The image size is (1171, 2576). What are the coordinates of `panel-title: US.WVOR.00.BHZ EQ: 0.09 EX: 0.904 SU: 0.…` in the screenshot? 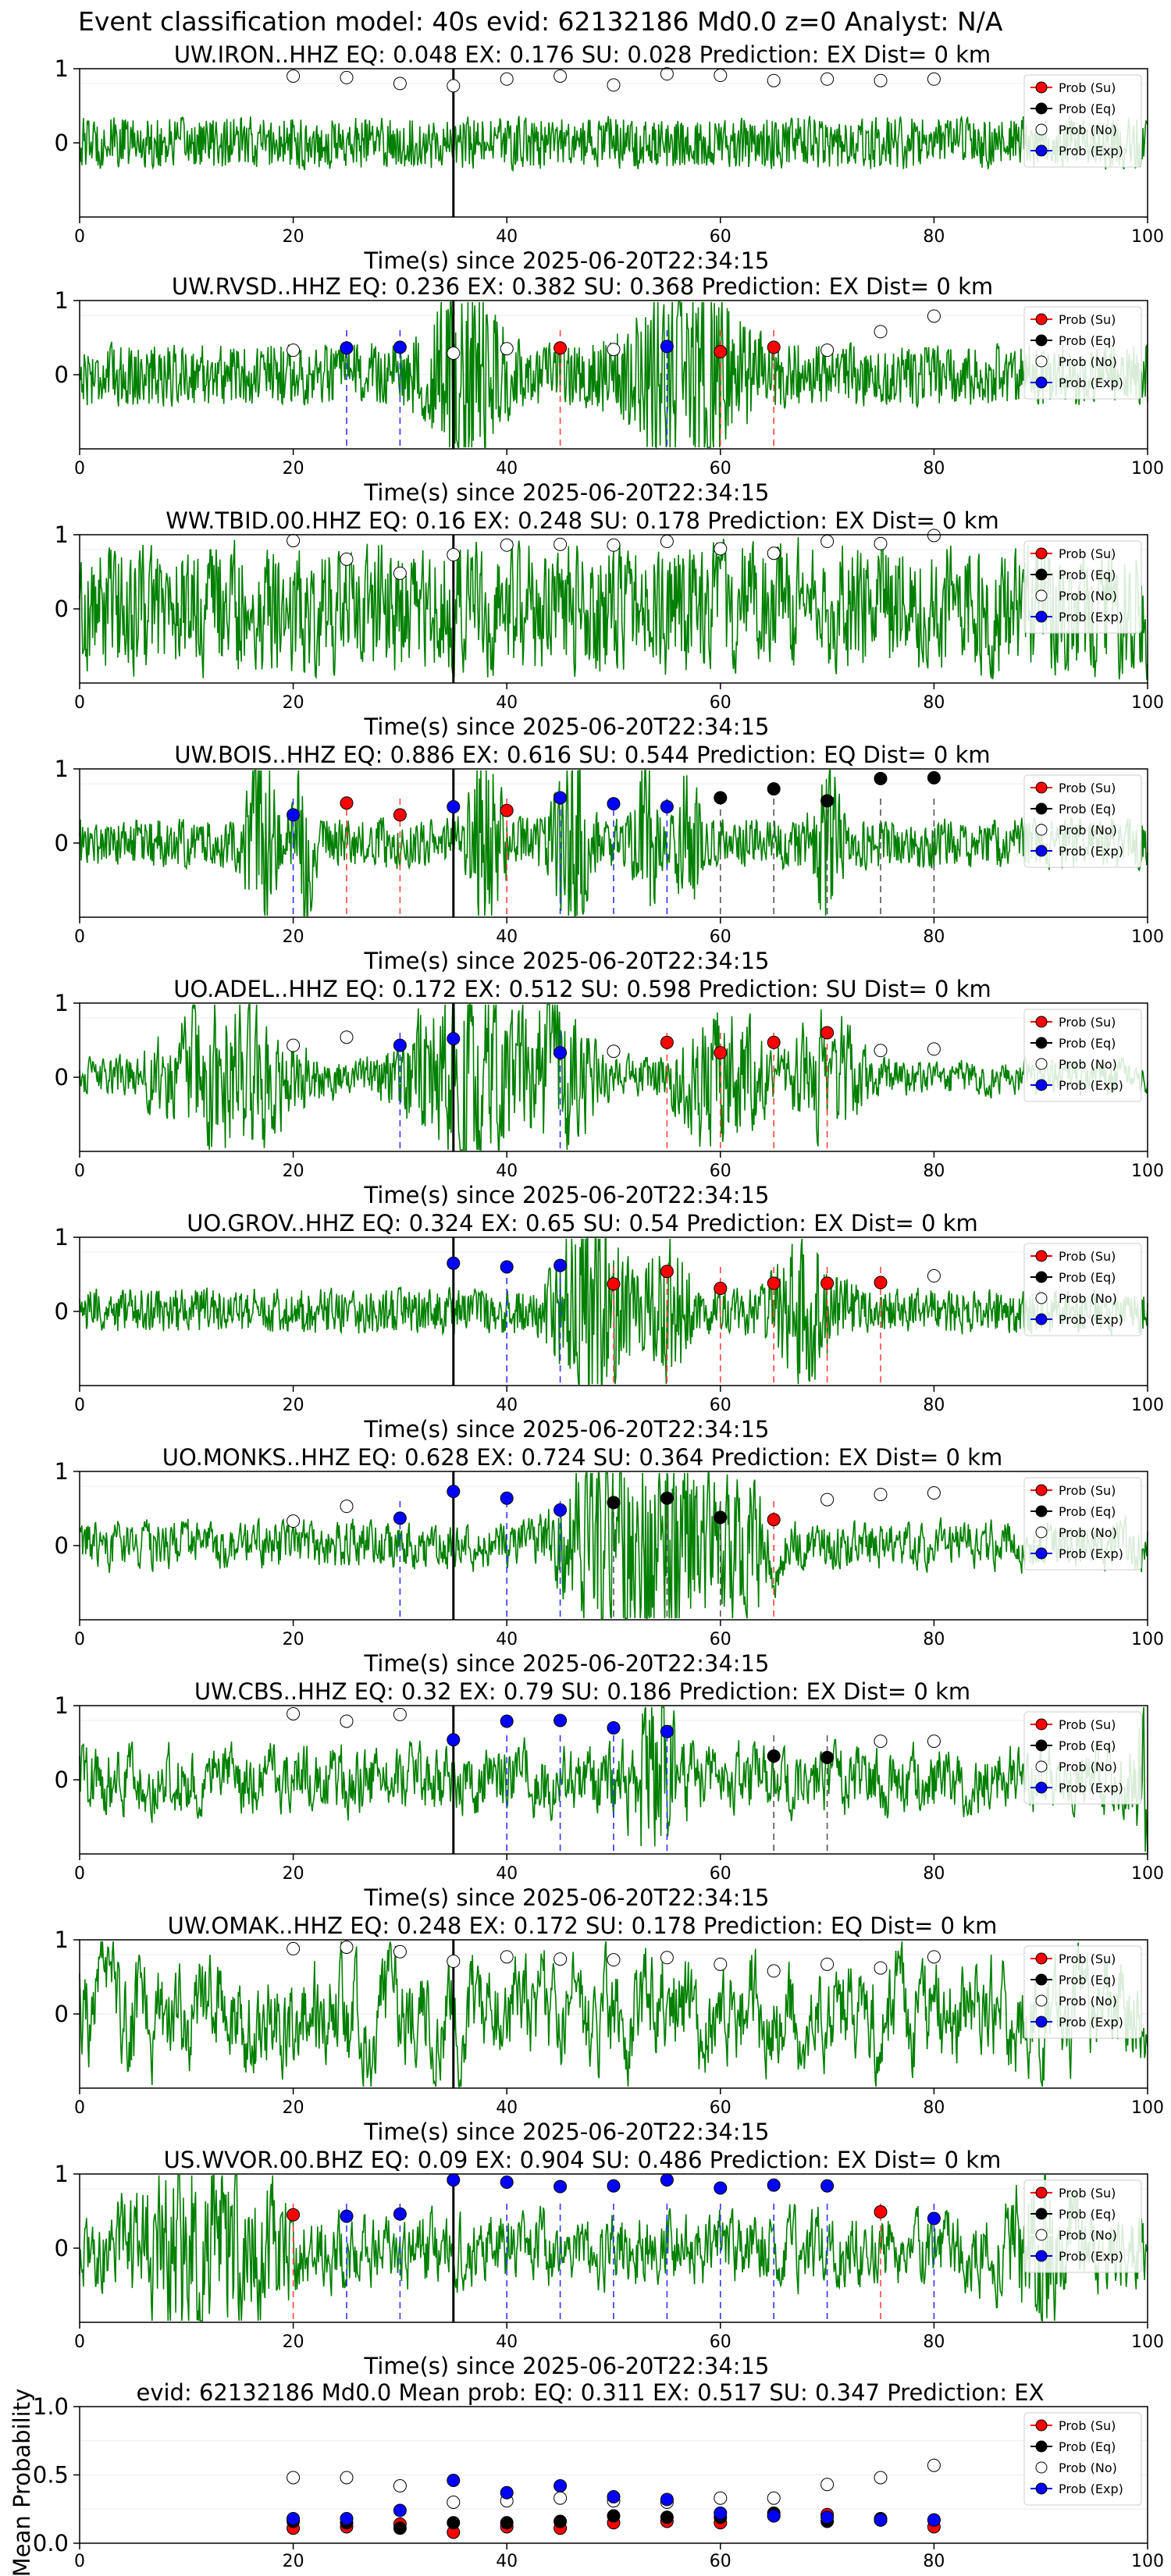 It's located at (583, 2160).